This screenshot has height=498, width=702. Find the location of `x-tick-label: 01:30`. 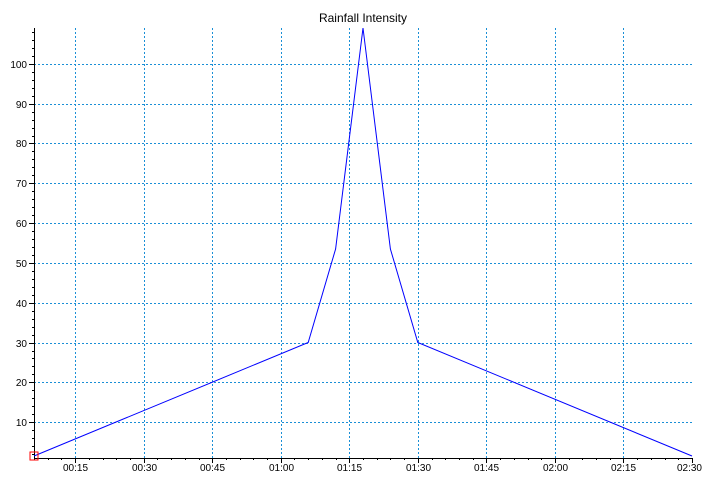

x-tick-label: 01:30 is located at coordinates (418, 468).